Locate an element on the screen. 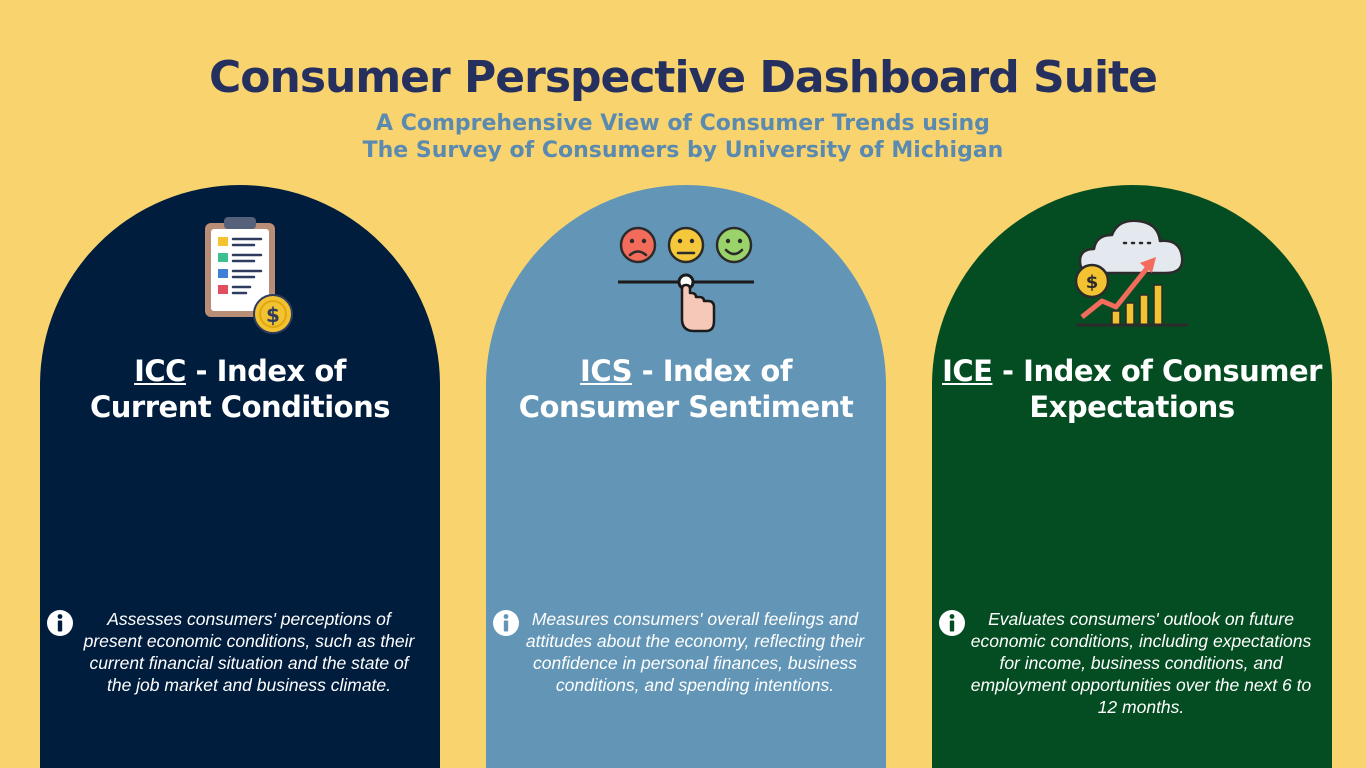  card-ice-title-line2: Expectations is located at coordinates (1132, 407).